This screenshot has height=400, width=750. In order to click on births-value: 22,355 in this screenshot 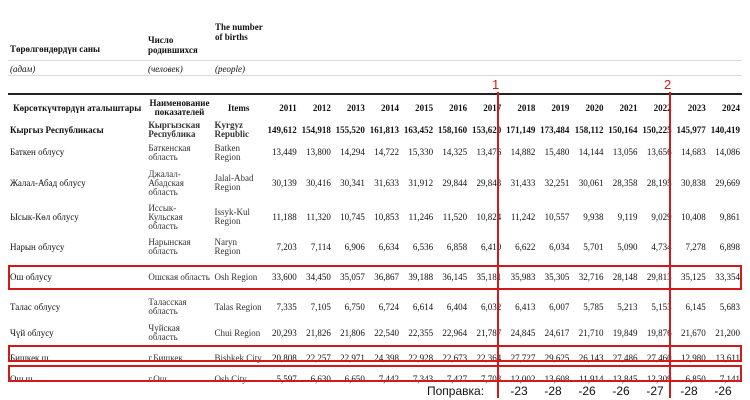, I will do `click(421, 332)`.